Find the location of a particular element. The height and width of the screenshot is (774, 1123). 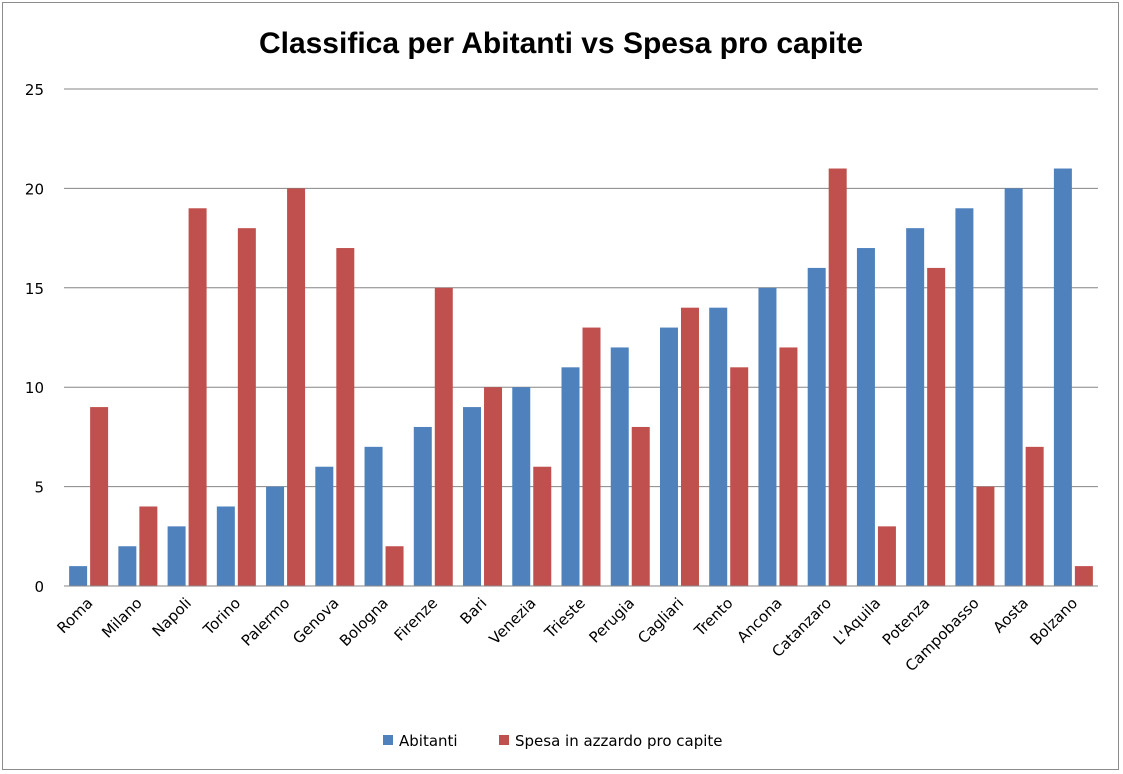

y-axis-ticks: 0 5 10 15 20 25 is located at coordinates (34, 338).